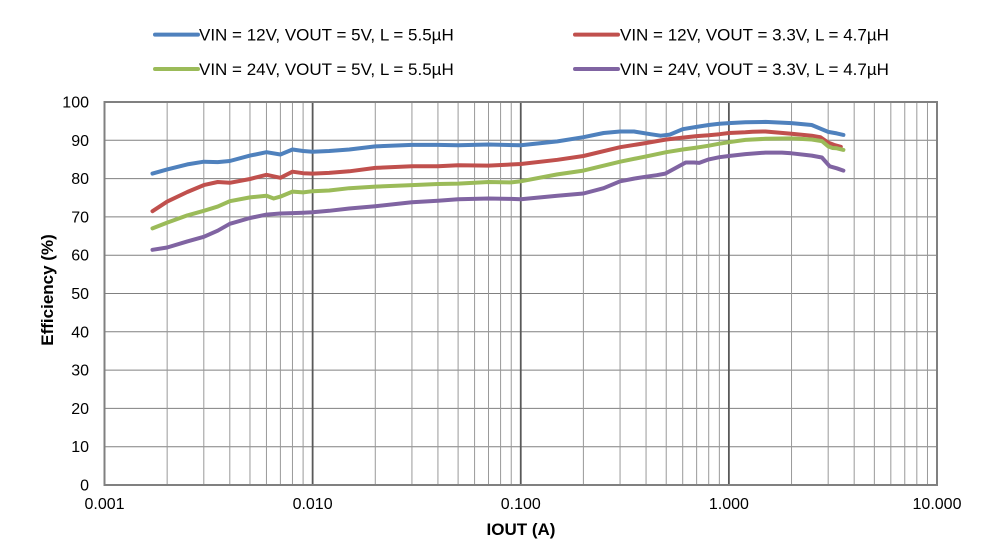 This screenshot has width=1000, height=548. What do you see at coordinates (80, 294) in the screenshot?
I see `svg-text: 50` at bounding box center [80, 294].